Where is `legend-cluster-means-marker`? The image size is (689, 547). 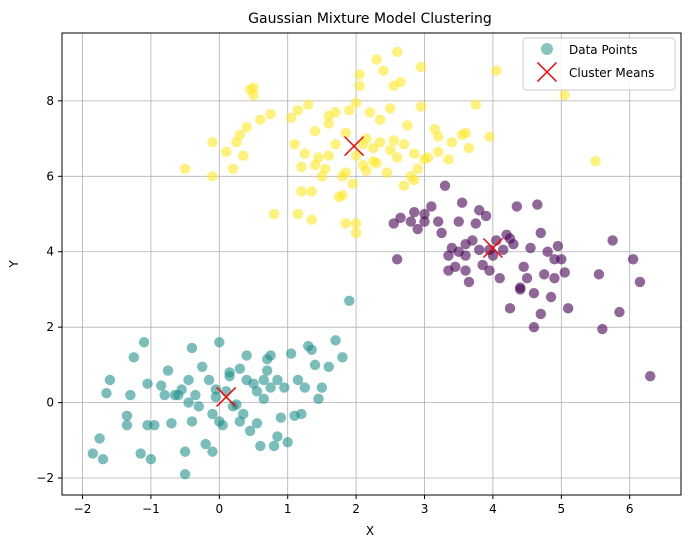
legend-cluster-means-marker is located at coordinates (547, 72).